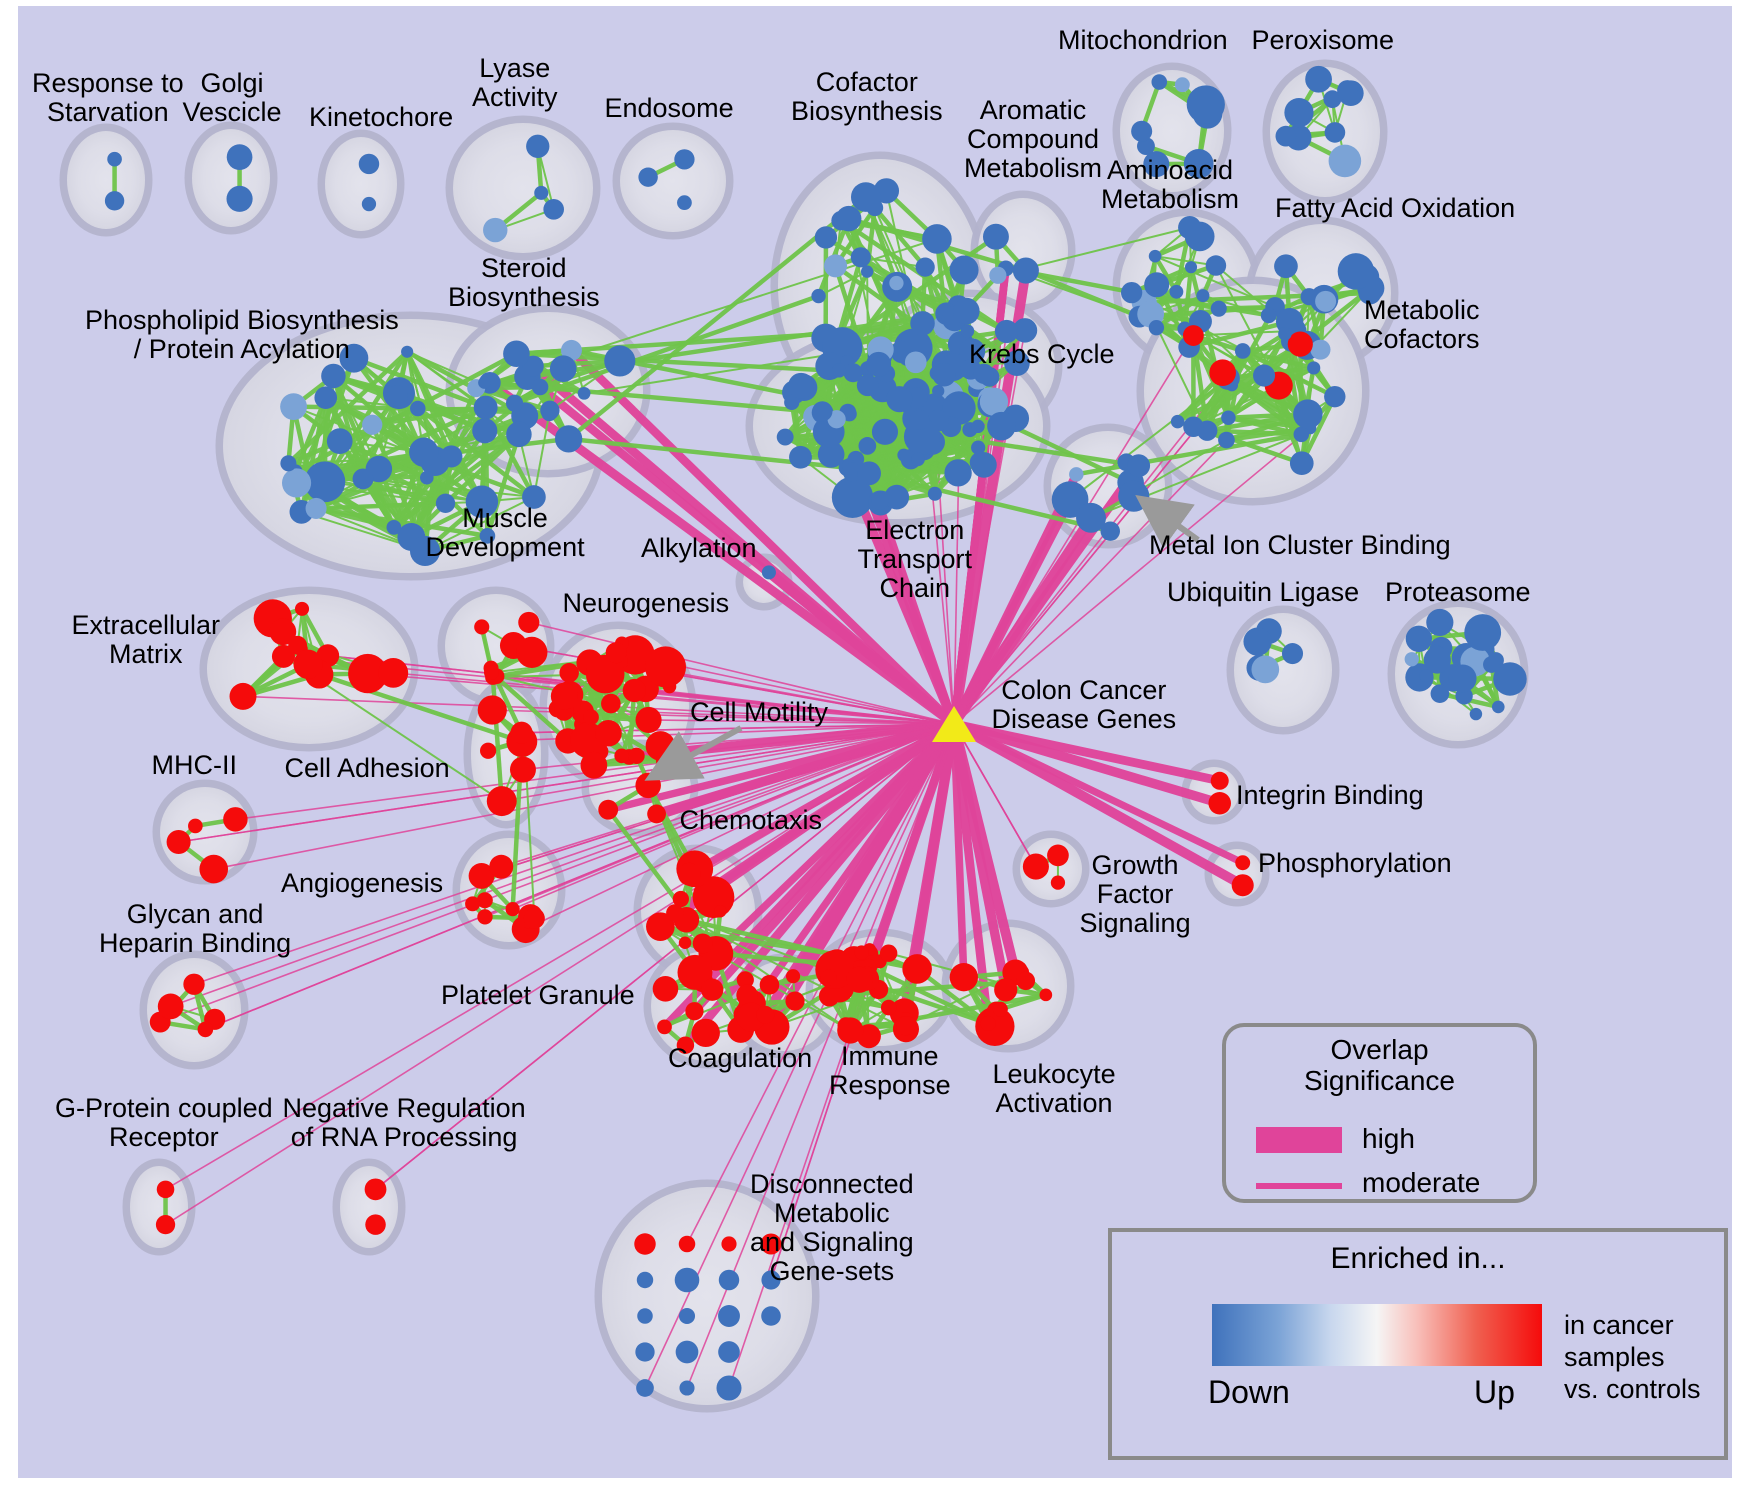 This screenshot has width=1750, height=1507. What do you see at coordinates (231, 178) in the screenshot?
I see `cluster-halo-golgi-vescicle` at bounding box center [231, 178].